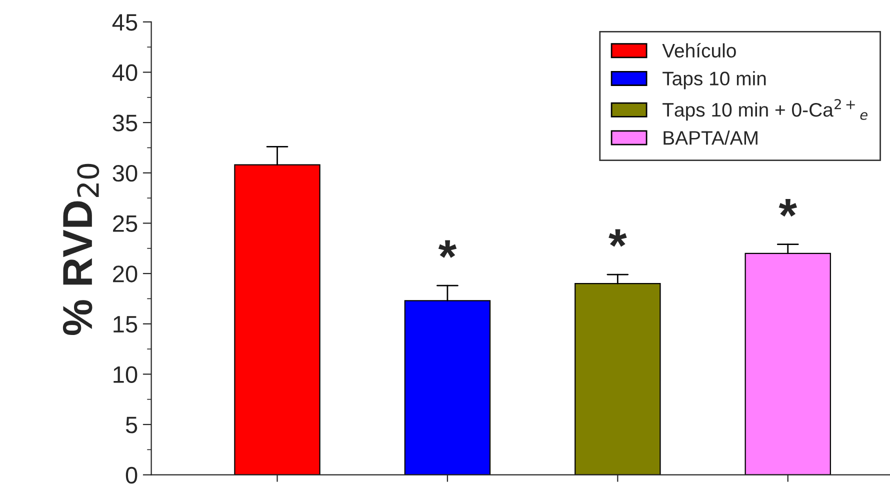 The width and height of the screenshot is (890, 487). What do you see at coordinates (765, 110) in the screenshot?
I see `legend-label: Taps 10 min + 0-Ca$^{2+}$$_{e}$` at bounding box center [765, 110].